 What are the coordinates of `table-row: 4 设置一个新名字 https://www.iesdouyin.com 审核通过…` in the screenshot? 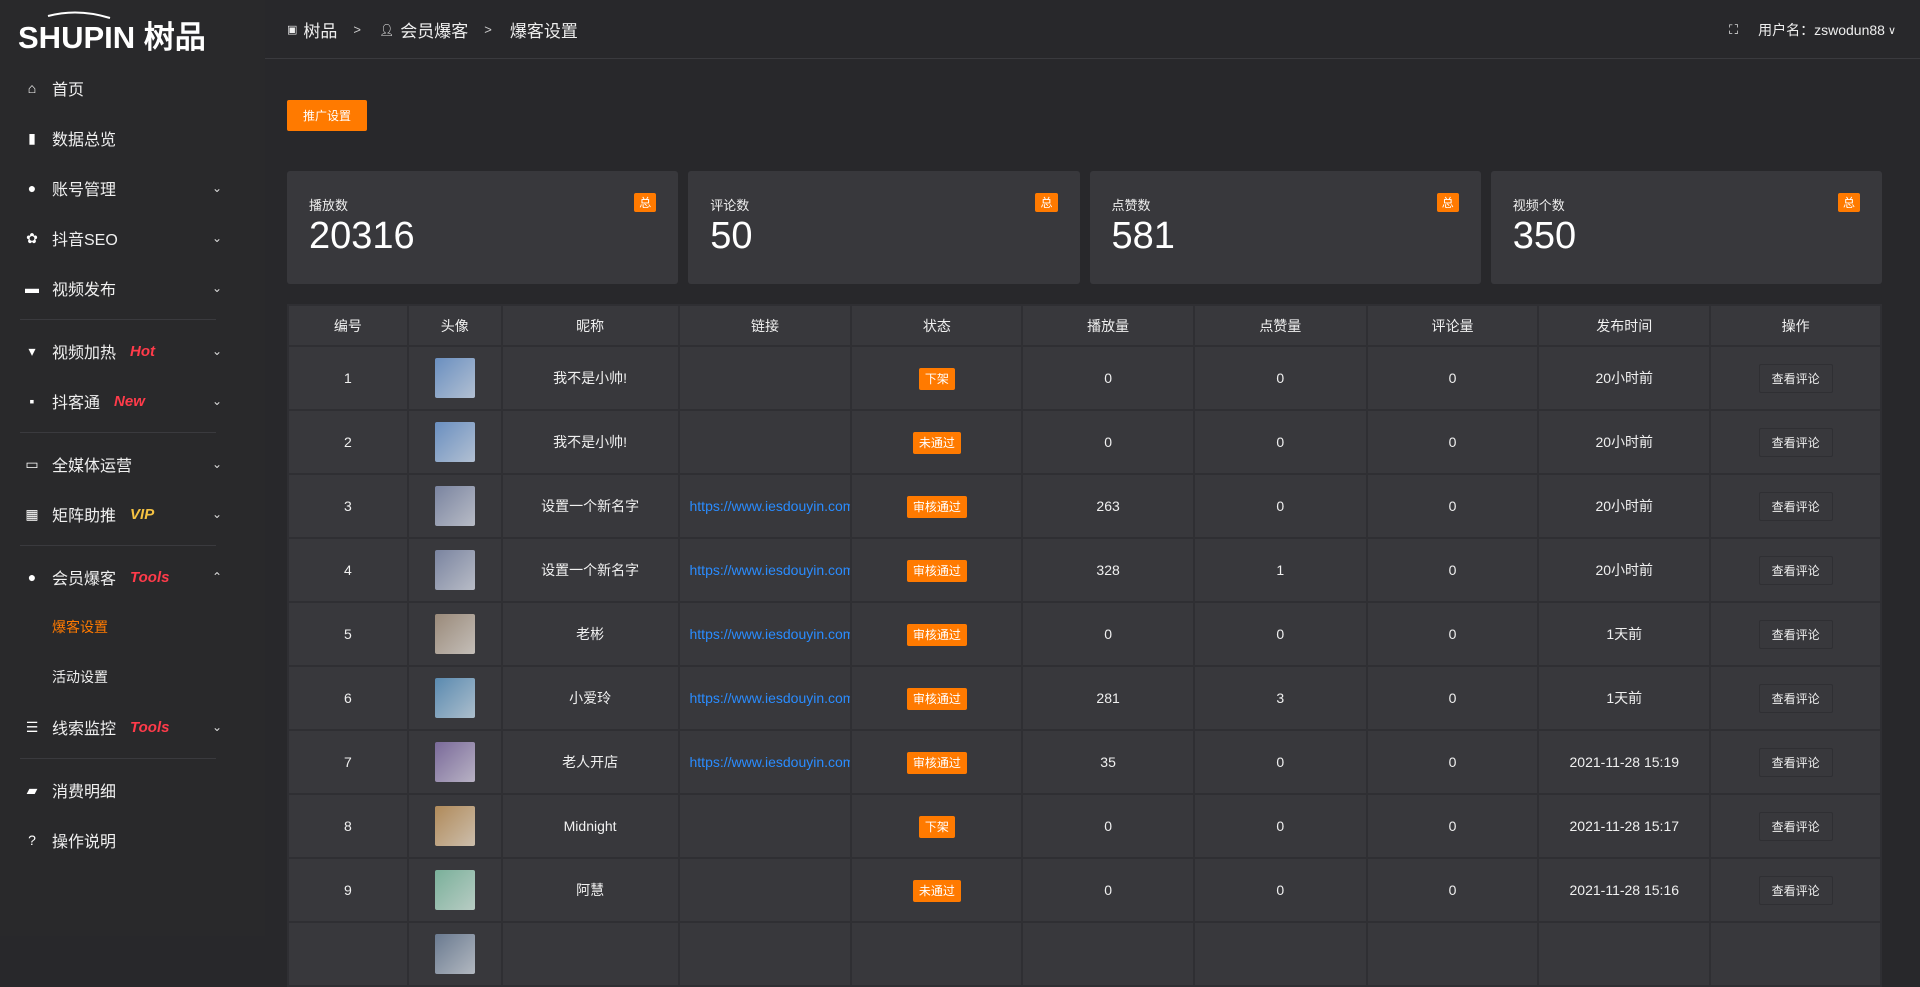 It's located at (1084, 570).